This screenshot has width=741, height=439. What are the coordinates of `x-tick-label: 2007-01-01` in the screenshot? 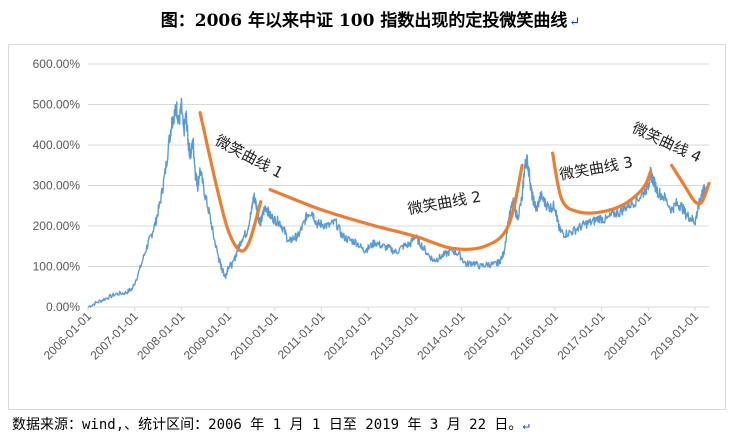 It's located at (115, 336).